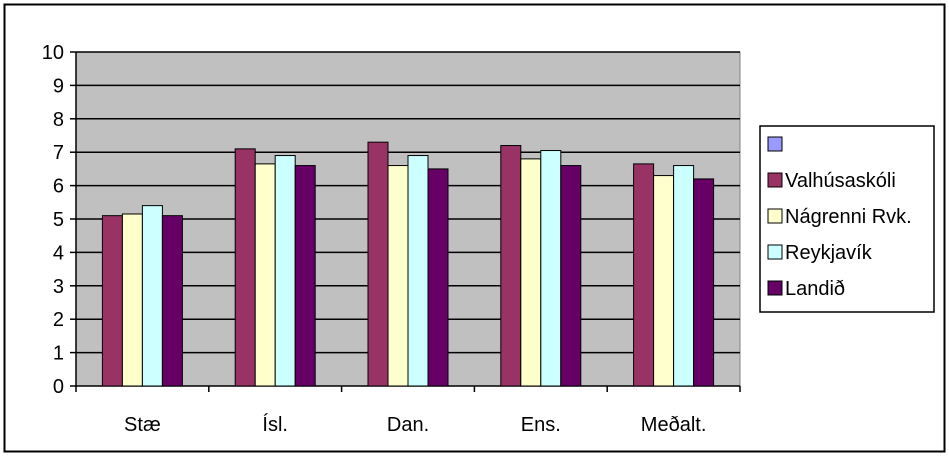 The height and width of the screenshot is (456, 949). I want to click on legend-label: Reykjavík, so click(829, 253).